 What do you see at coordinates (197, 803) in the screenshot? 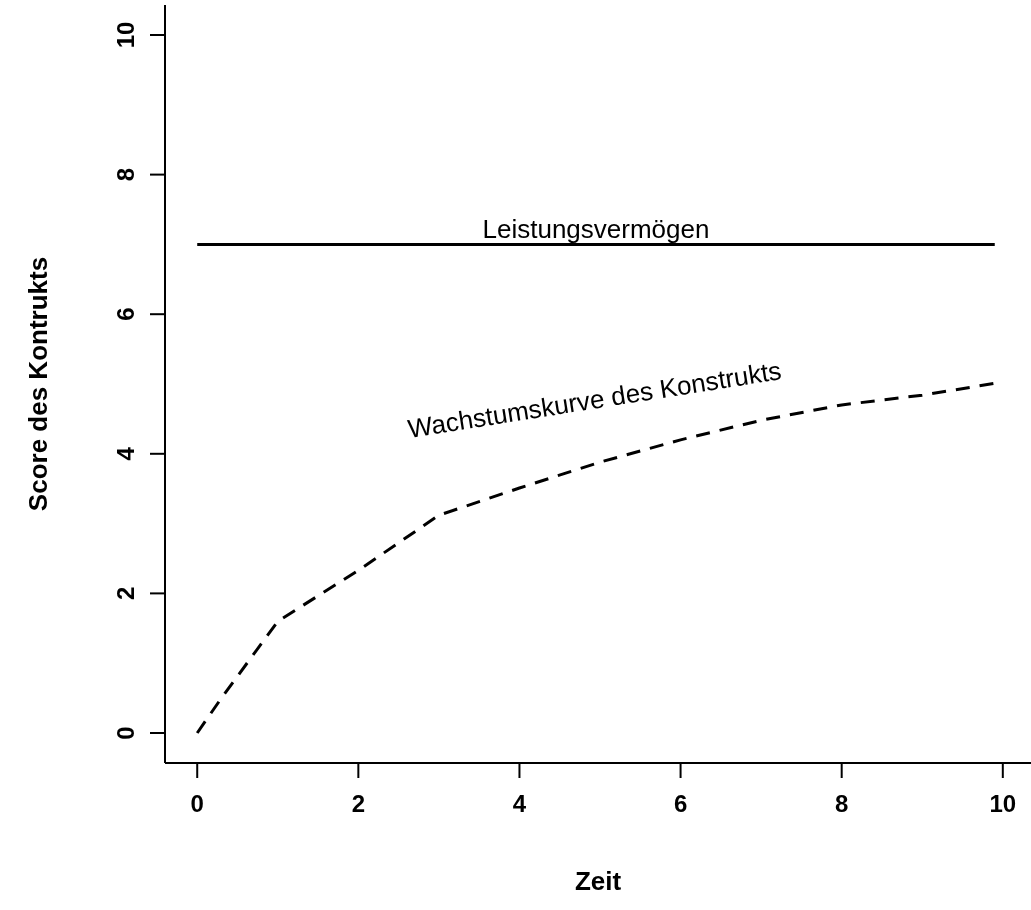
I see `x-tick-label: 0` at bounding box center [197, 803].